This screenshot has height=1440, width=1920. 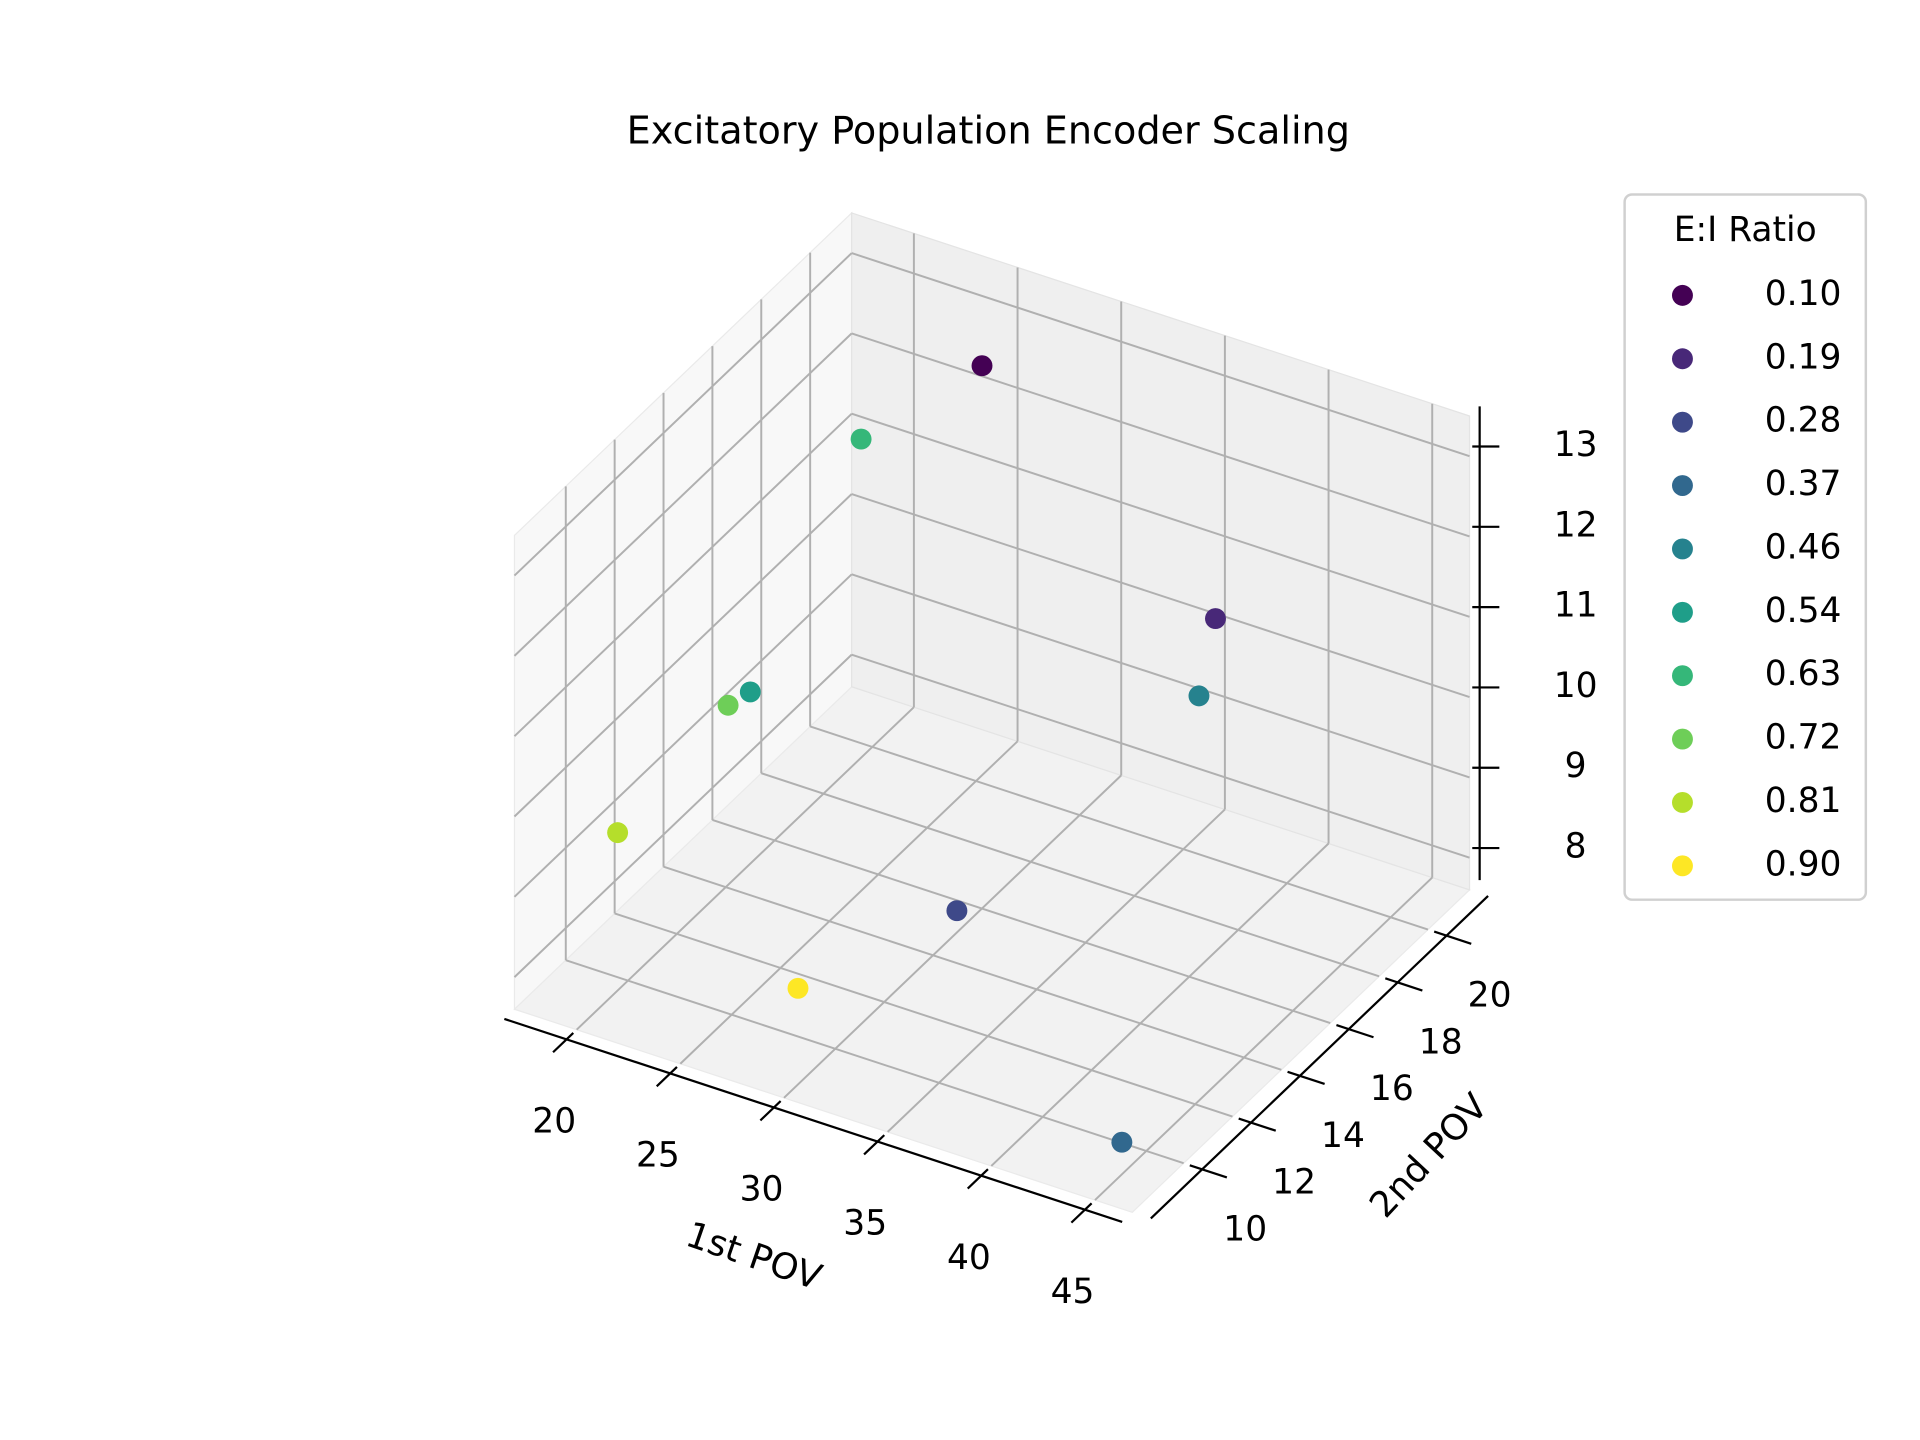 I want to click on legend-label: 0.10, so click(x=1803, y=294).